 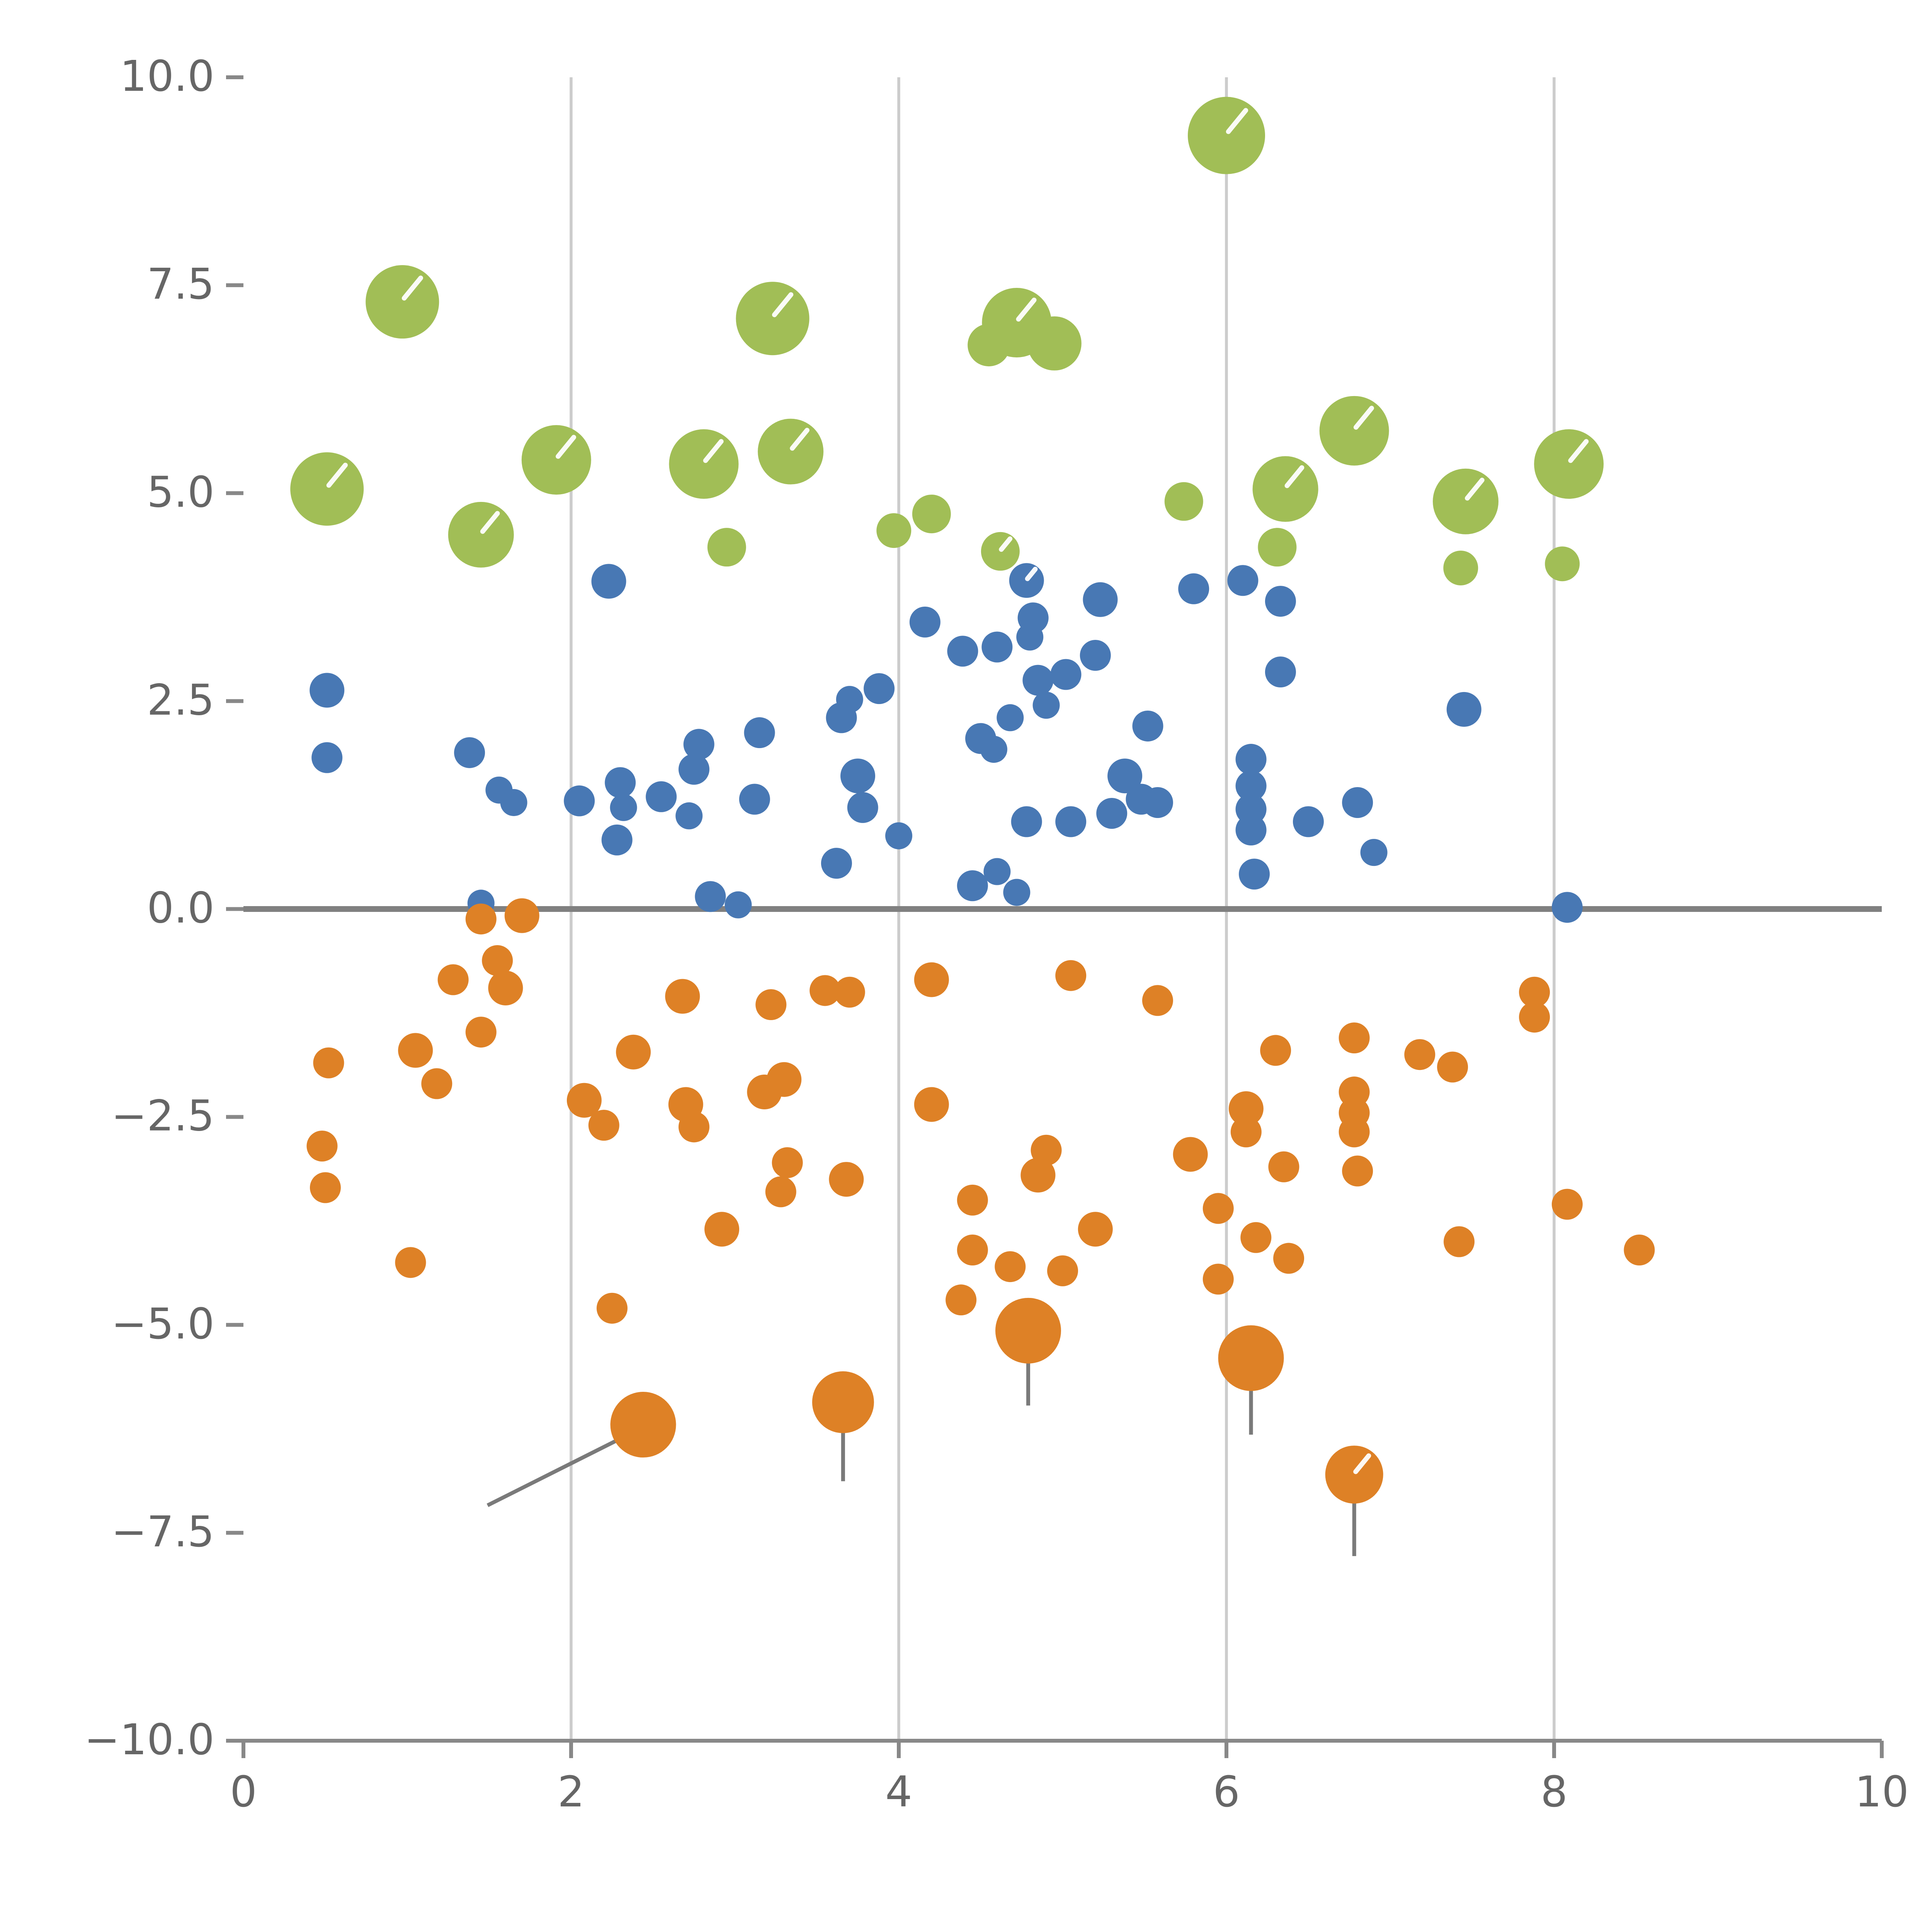 What do you see at coordinates (1227, 1792) in the screenshot?
I see `x-tick-label: 6` at bounding box center [1227, 1792].